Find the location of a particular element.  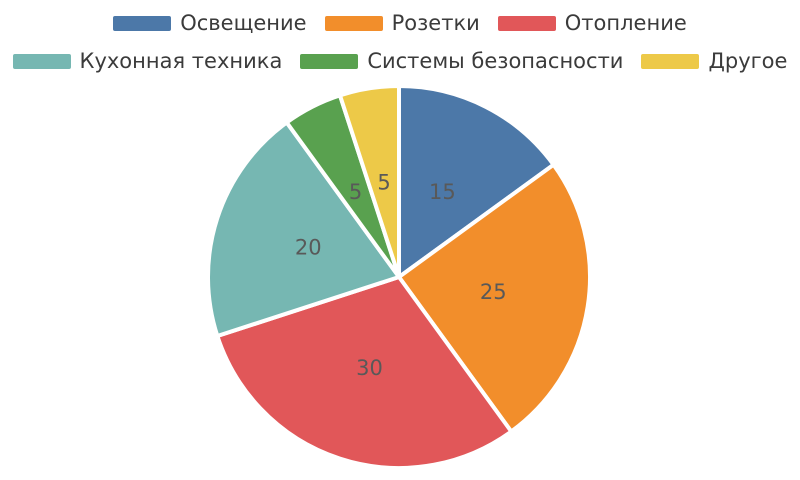

pie-label-3: 20 is located at coordinates (308, 248).